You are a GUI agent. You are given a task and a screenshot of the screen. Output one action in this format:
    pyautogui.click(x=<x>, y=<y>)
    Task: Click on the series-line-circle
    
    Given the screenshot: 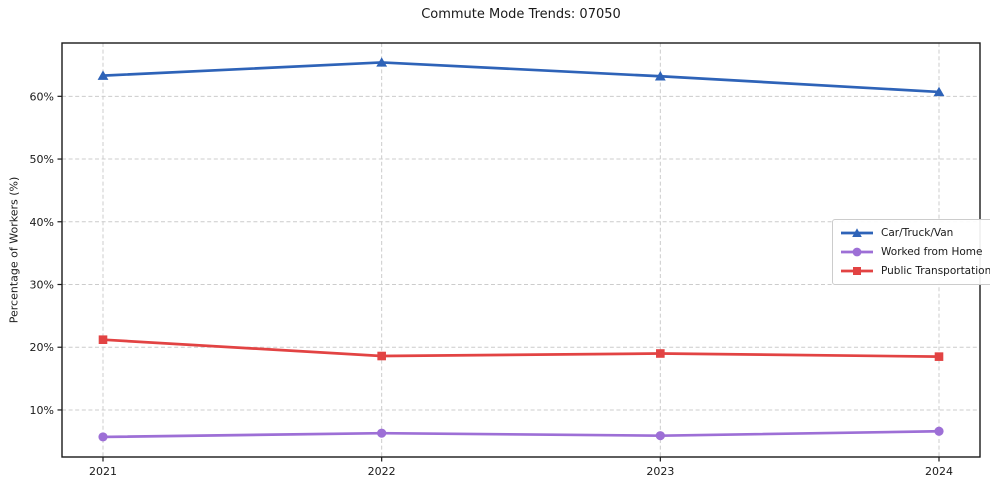 What is the action you would take?
    pyautogui.click(x=521, y=434)
    